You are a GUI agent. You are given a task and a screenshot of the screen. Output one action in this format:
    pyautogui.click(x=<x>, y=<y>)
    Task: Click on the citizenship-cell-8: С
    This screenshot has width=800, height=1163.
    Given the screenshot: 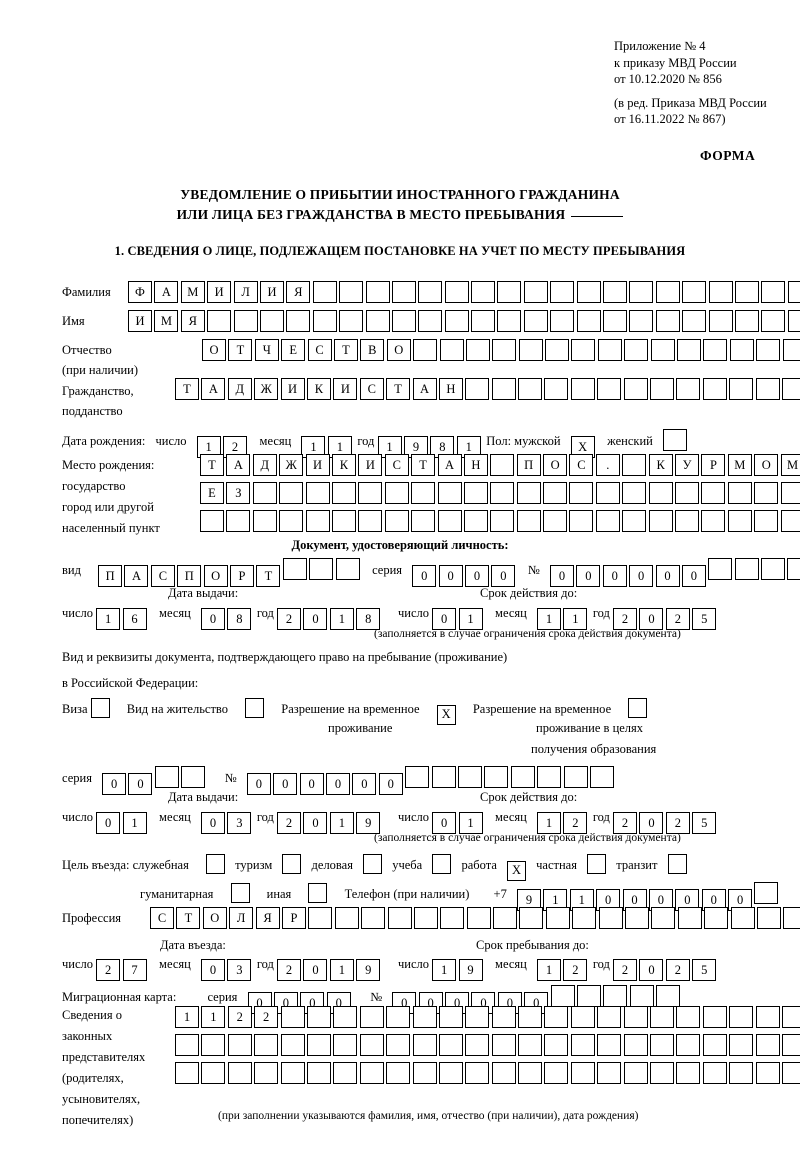 What is the action you would take?
    pyautogui.click(x=371, y=389)
    